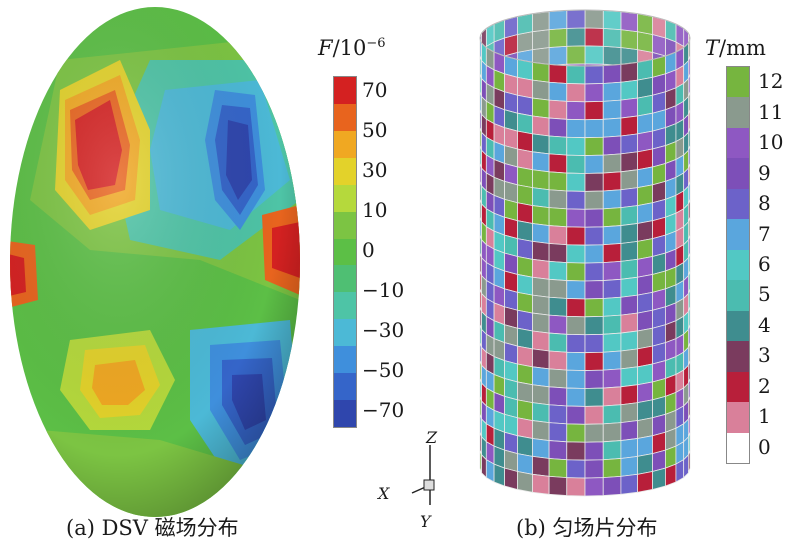 The image size is (800, 548). What do you see at coordinates (383, 330) in the screenshot?
I see `colorbar-a-tick-label: −30` at bounding box center [383, 330].